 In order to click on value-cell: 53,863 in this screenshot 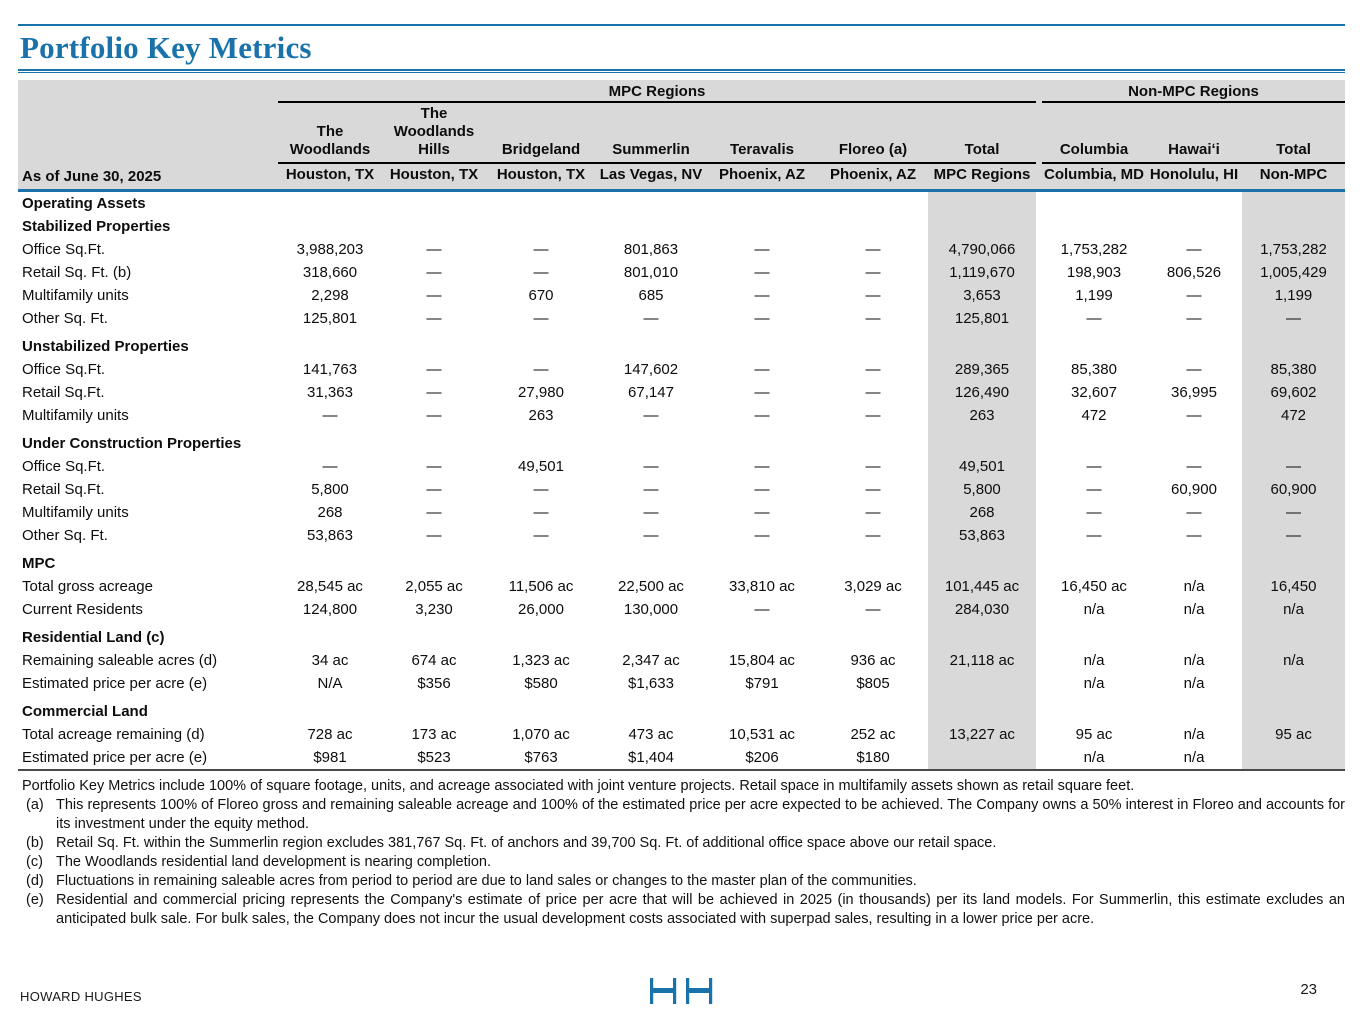, I will do `click(982, 535)`.